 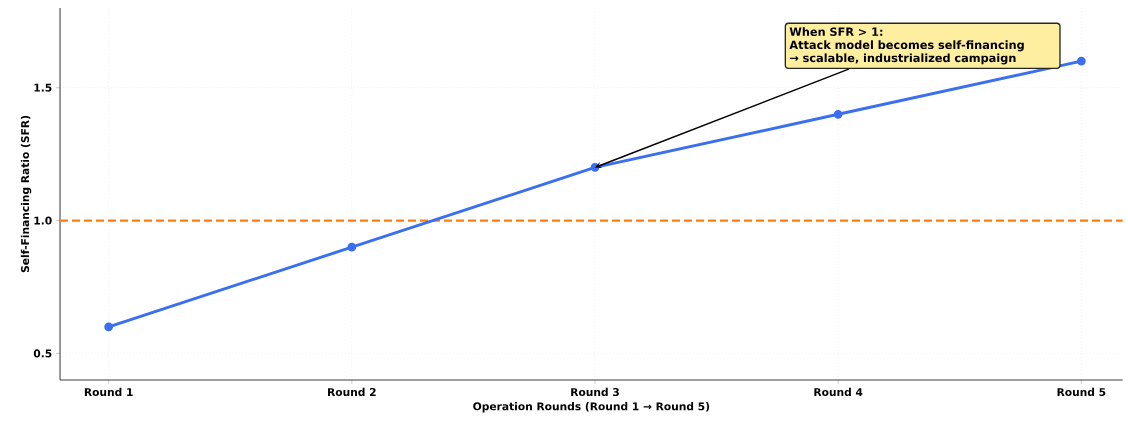 What do you see at coordinates (838, 392) in the screenshot?
I see `x-tick-label: Round 4` at bounding box center [838, 392].